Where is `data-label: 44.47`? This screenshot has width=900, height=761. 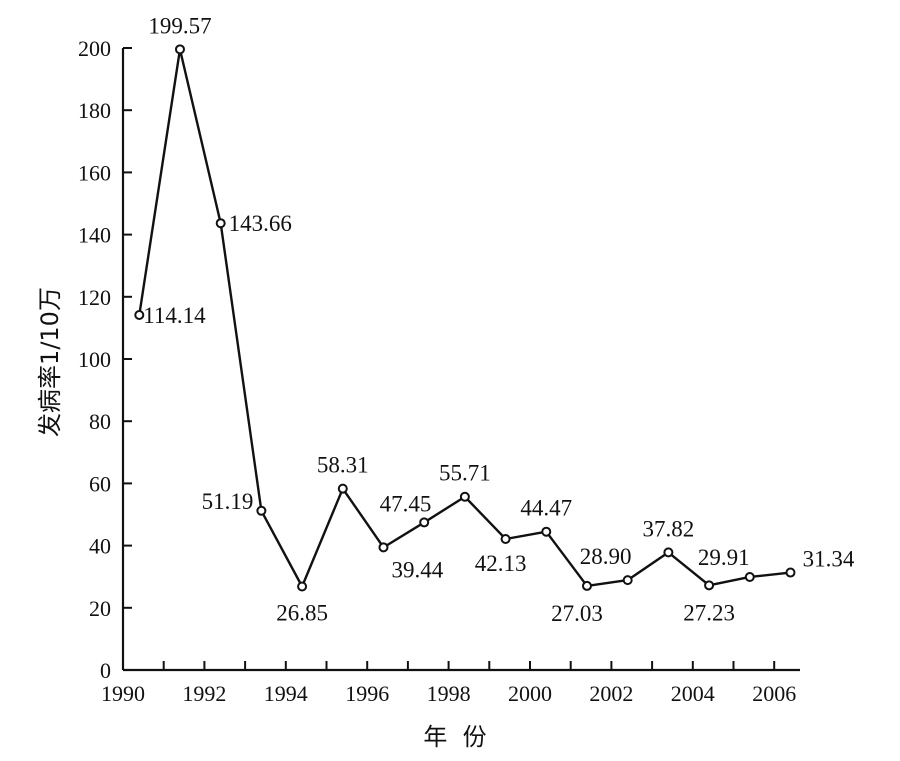 data-label: 44.47 is located at coordinates (546, 508).